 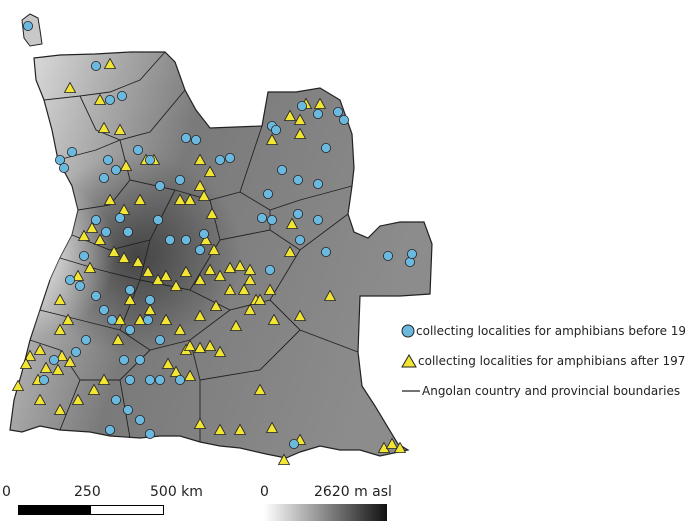 What do you see at coordinates (411, 391) in the screenshot?
I see `boundary-line-icon` at bounding box center [411, 391].